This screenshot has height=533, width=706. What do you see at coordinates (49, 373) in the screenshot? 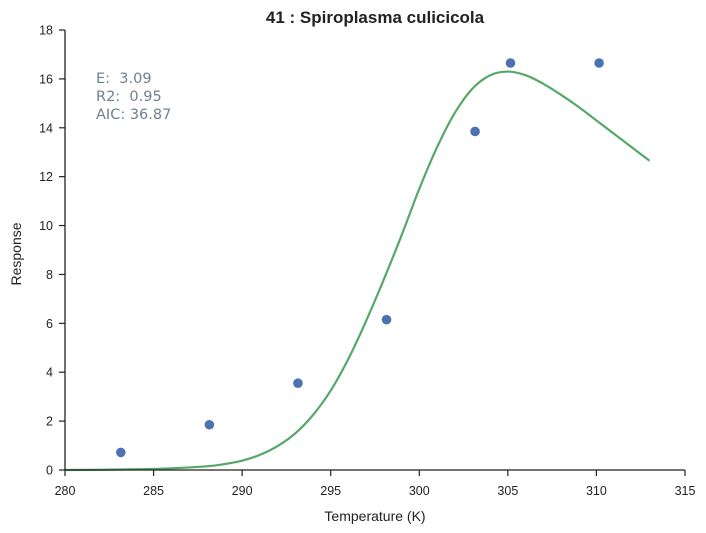
I see `y-tick-label: 4` at bounding box center [49, 373].